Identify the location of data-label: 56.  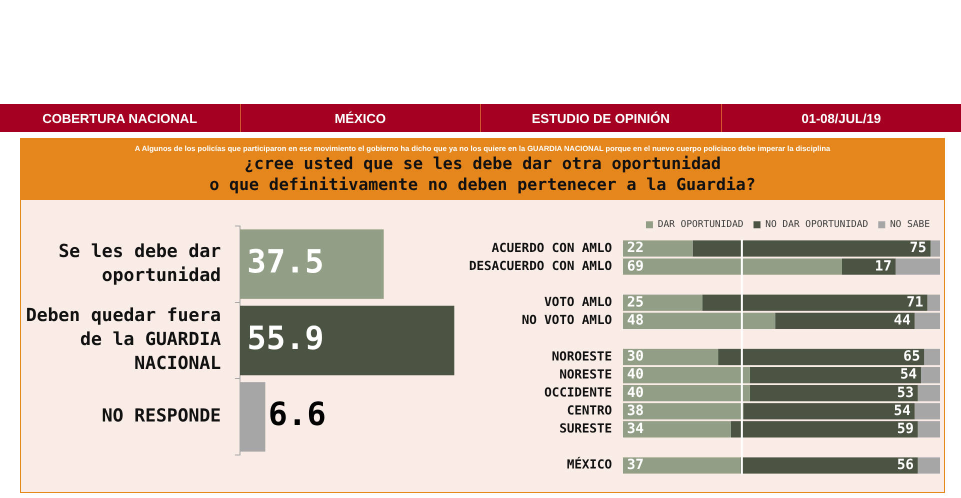
(905, 465).